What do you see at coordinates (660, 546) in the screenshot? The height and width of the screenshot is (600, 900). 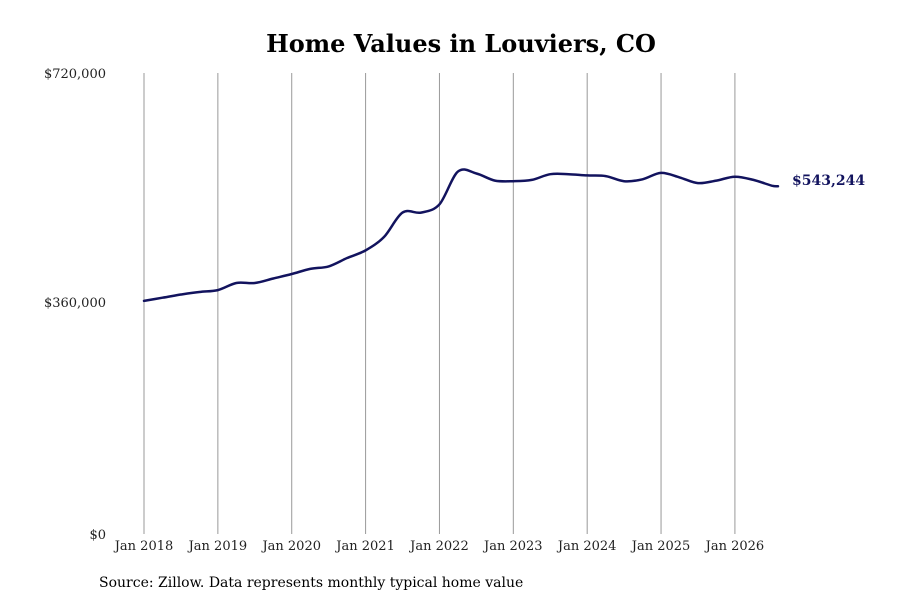 I see `x-tick-label-2025-01: Jan 2025` at bounding box center [660, 546].